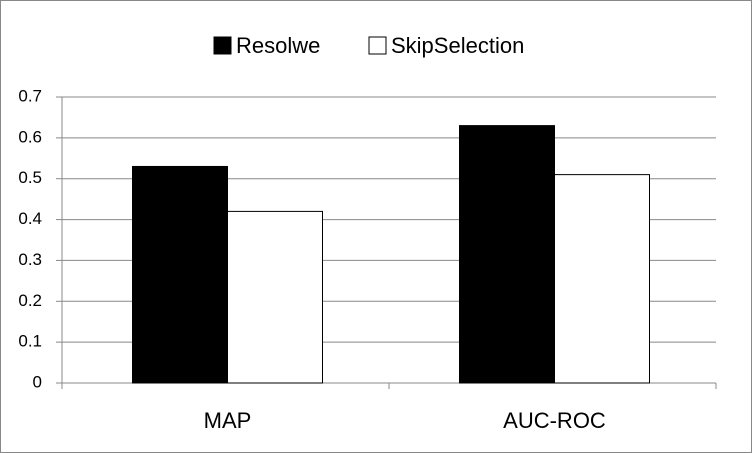 This screenshot has height=453, width=752. I want to click on y-tick-label: 0.7, so click(30, 95).